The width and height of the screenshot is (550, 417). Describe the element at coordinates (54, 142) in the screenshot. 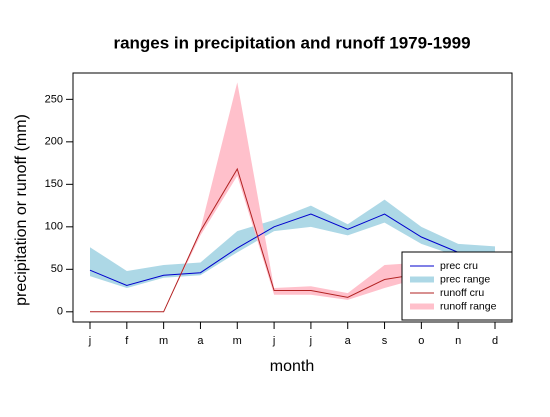

I see `y-tick-label: 200` at that location.